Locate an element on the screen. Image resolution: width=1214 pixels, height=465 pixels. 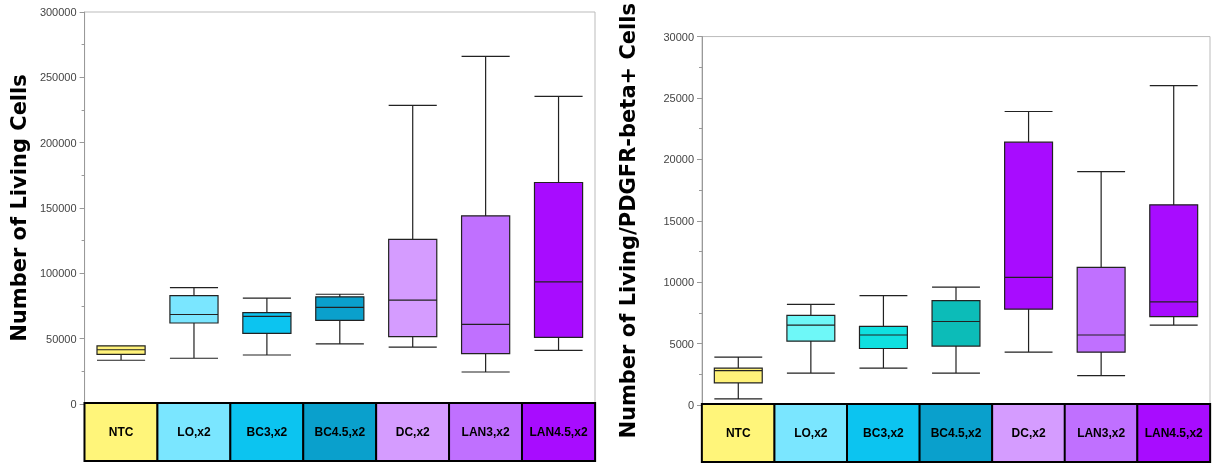
y-tick-label: 300000 is located at coordinates (58, 12).